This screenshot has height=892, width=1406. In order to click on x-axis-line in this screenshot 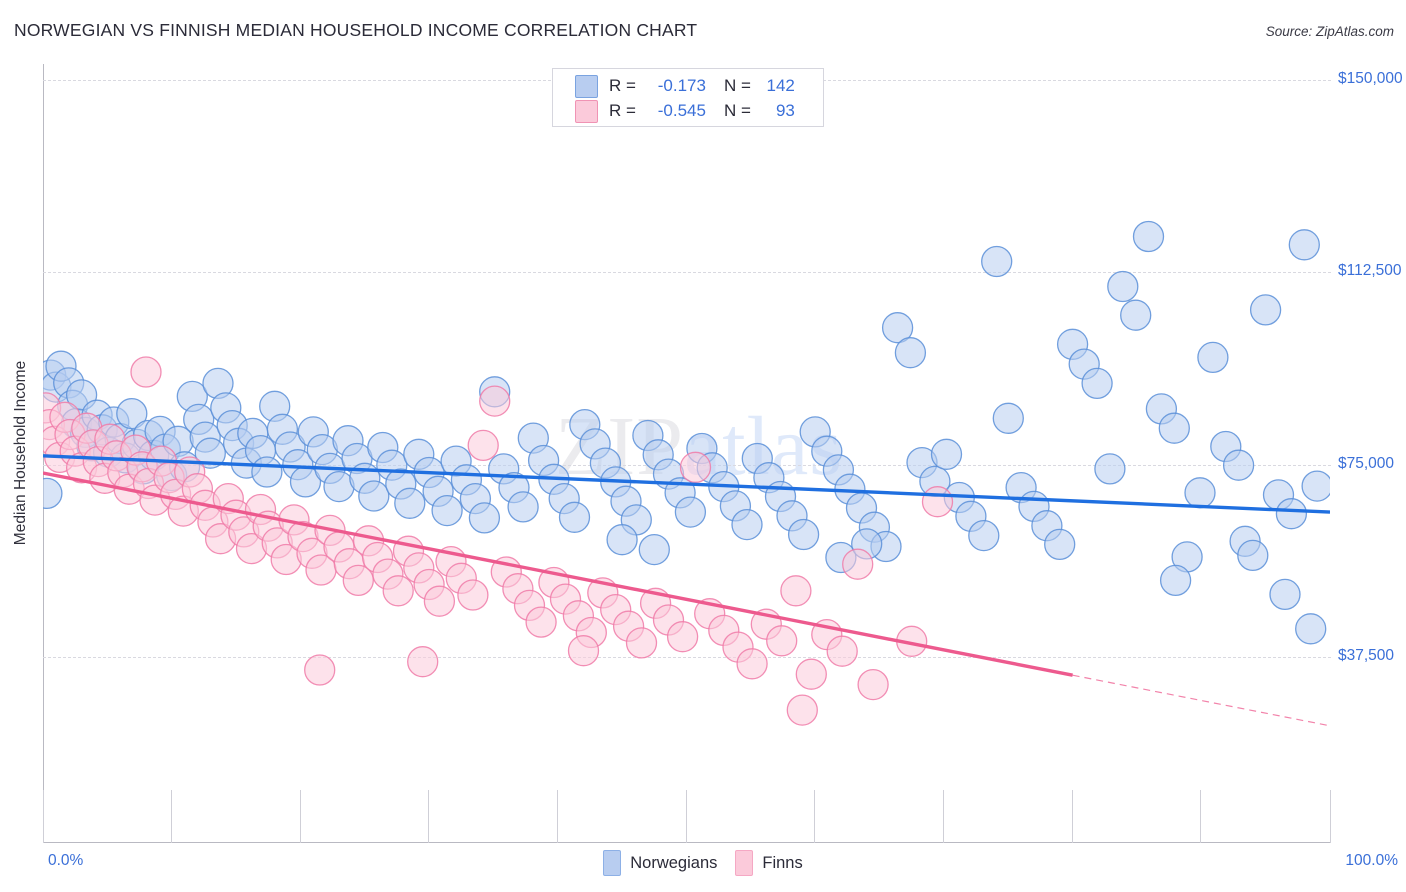, I will do `click(687, 842)`.